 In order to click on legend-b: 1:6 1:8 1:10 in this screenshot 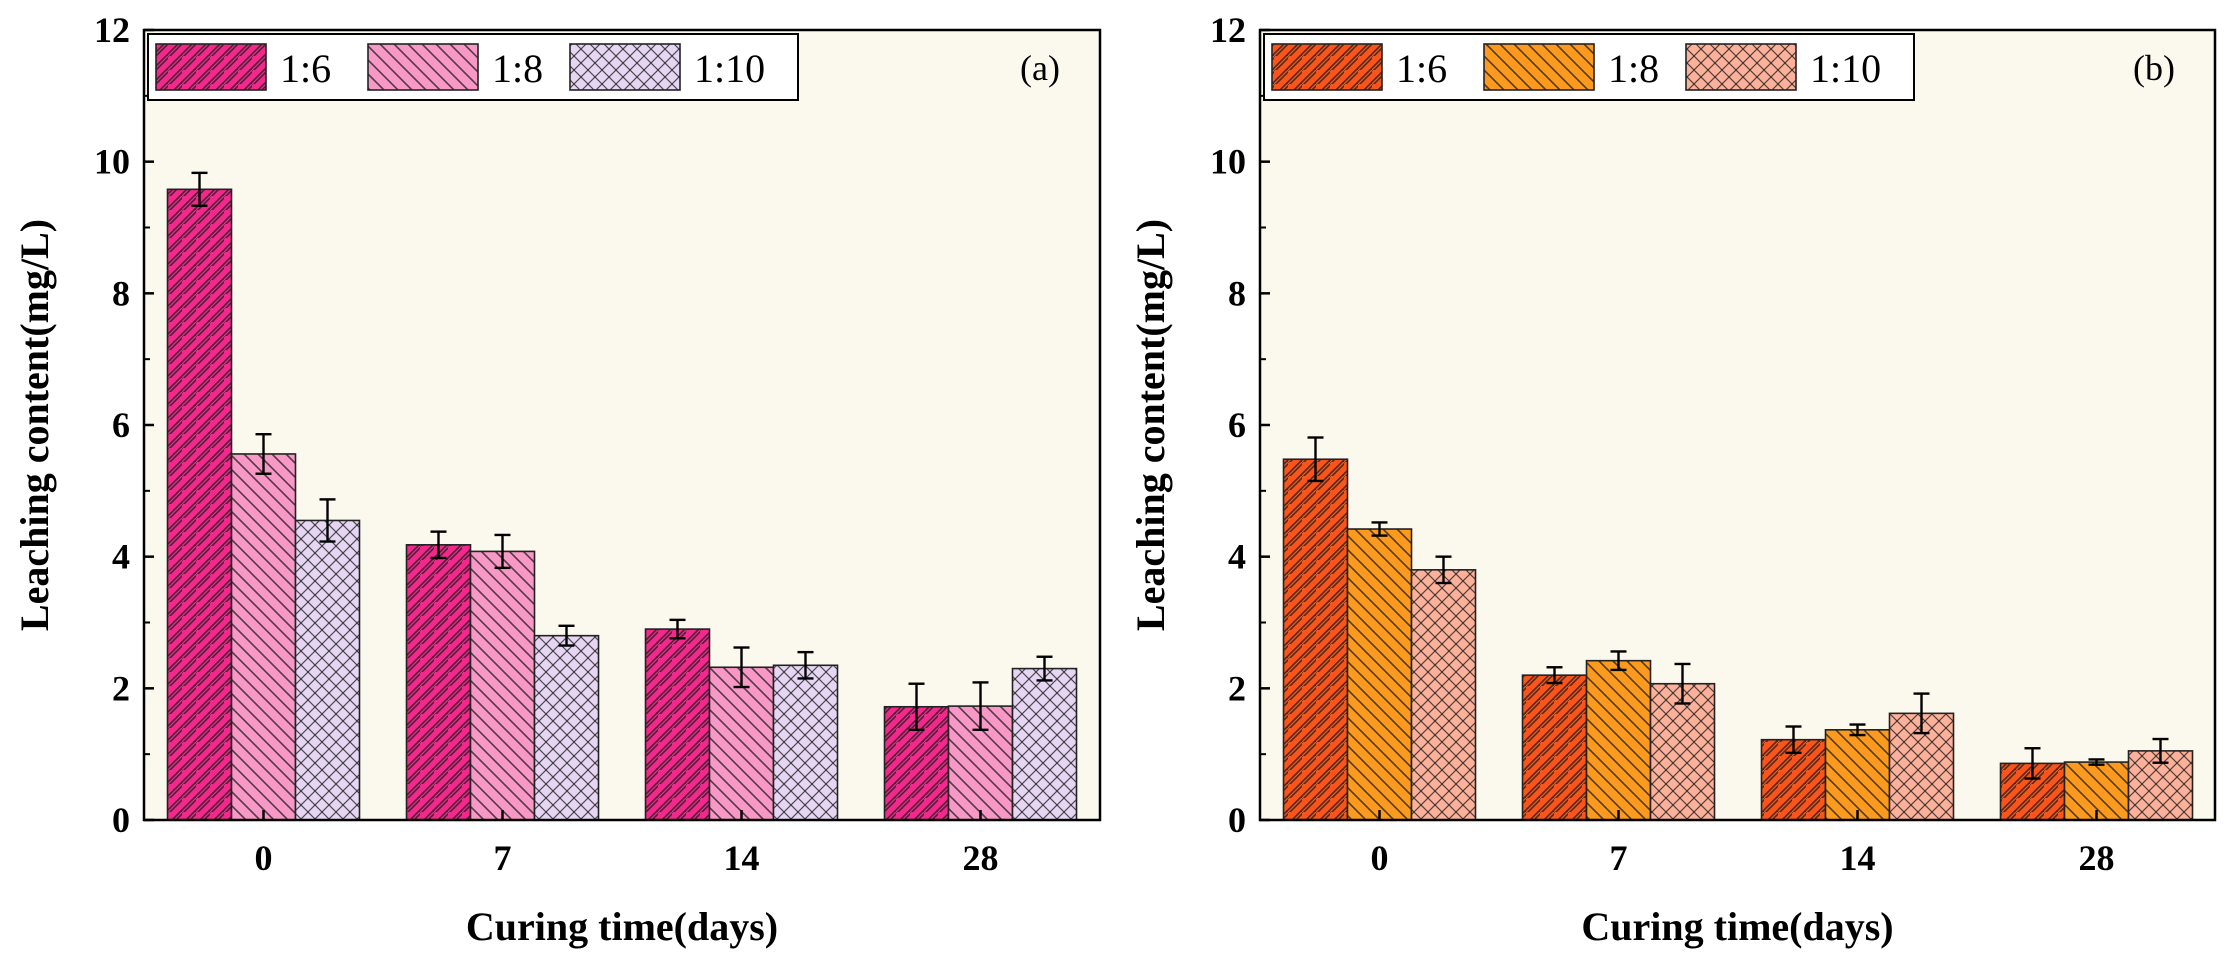, I will do `click(1589, 67)`.